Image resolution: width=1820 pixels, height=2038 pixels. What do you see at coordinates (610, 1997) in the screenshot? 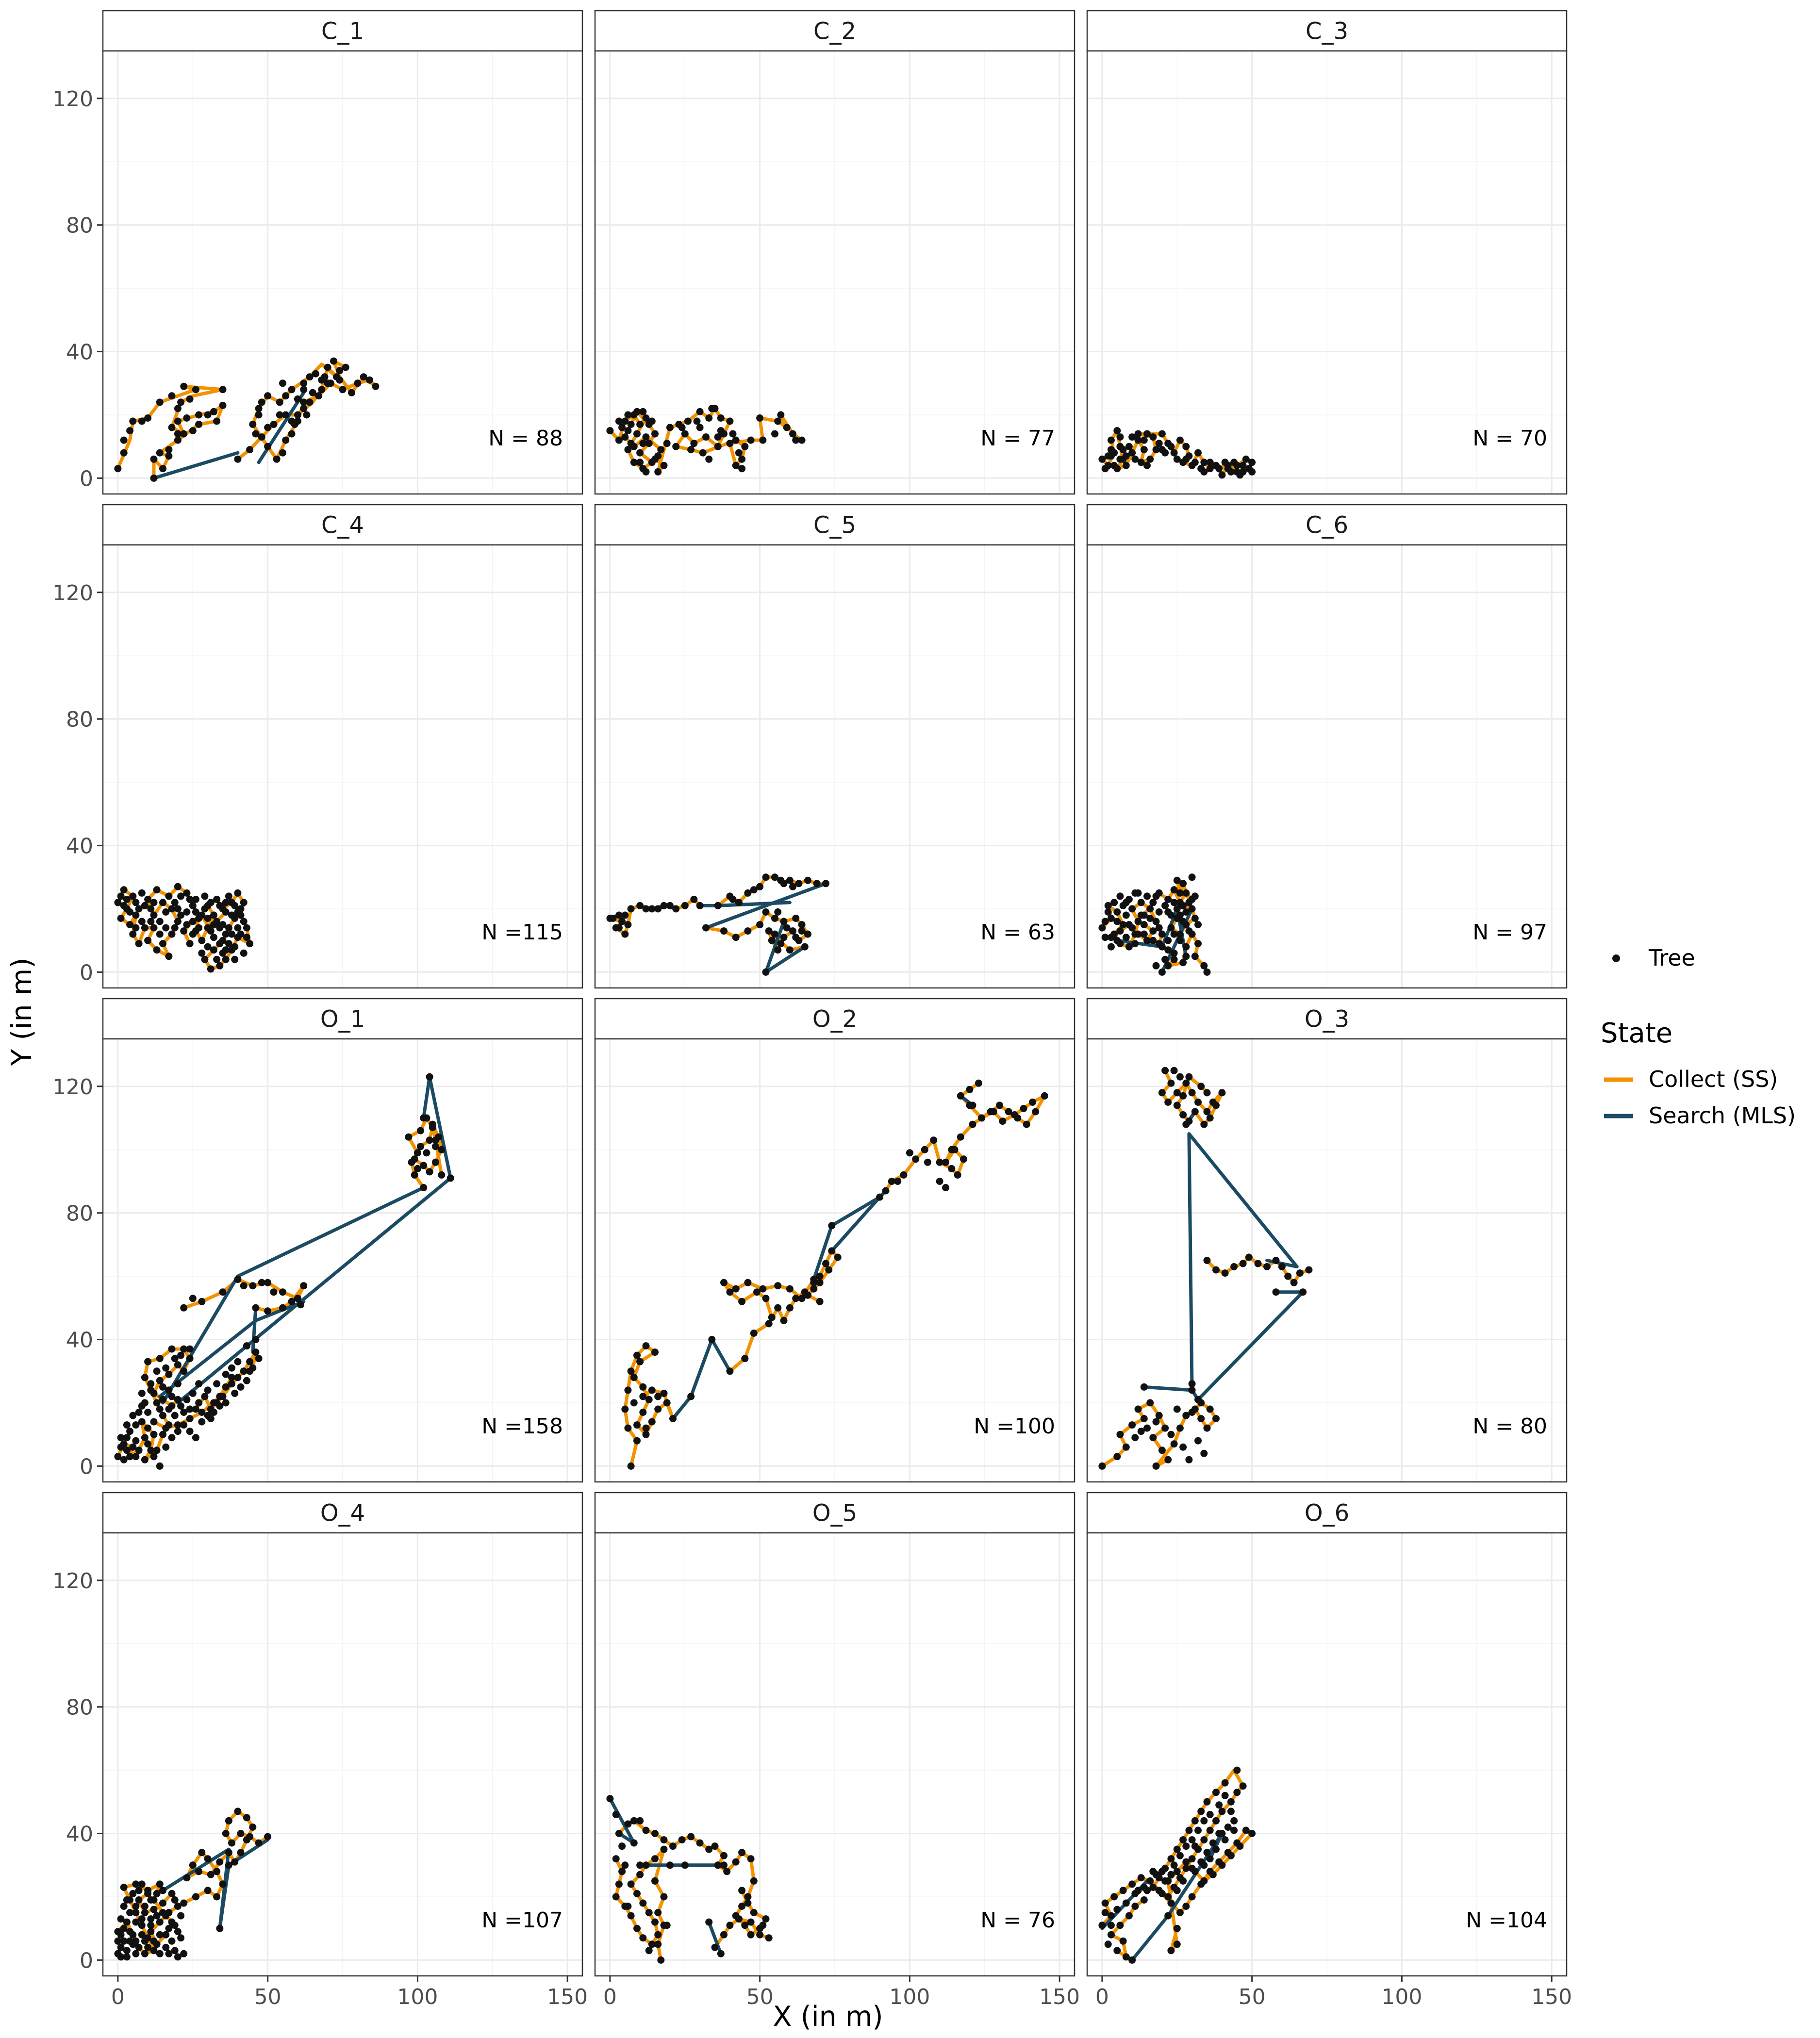
I see `x-tick-label: 0` at bounding box center [610, 1997].